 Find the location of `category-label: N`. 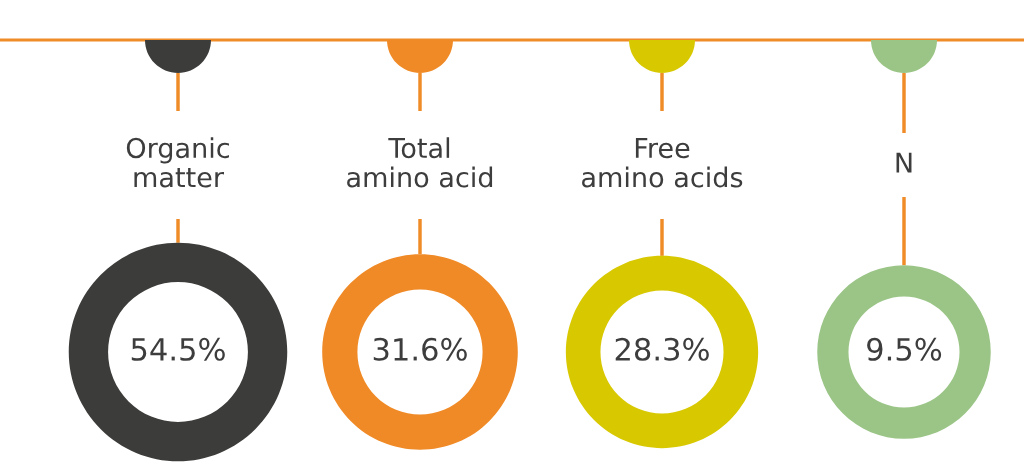

category-label: N is located at coordinates (904, 162).